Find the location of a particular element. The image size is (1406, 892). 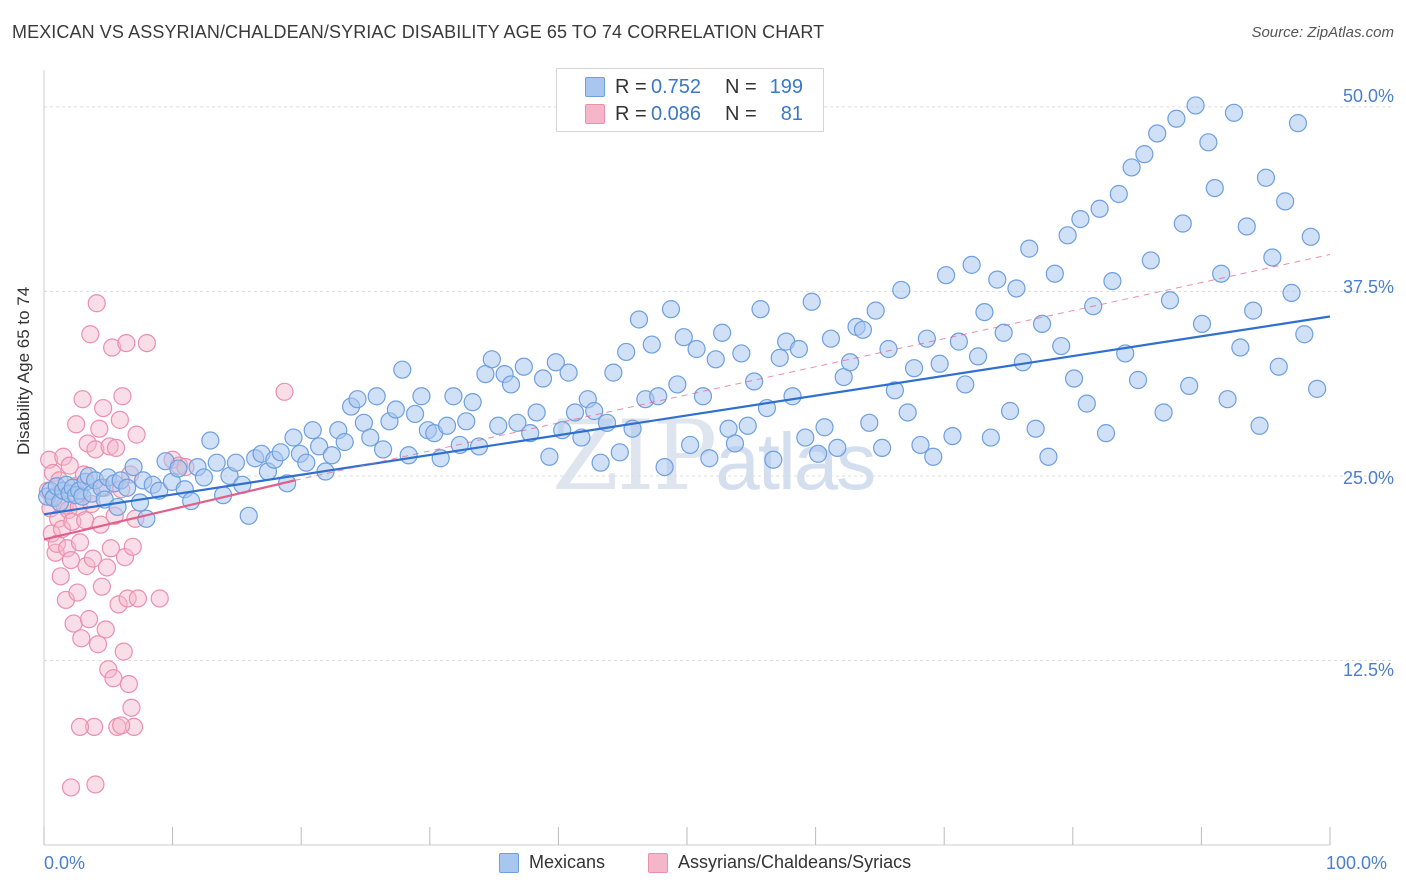

legend-item-assyrians: Assyrians/Chaldeans/Syriacs is located at coordinates (779, 862).